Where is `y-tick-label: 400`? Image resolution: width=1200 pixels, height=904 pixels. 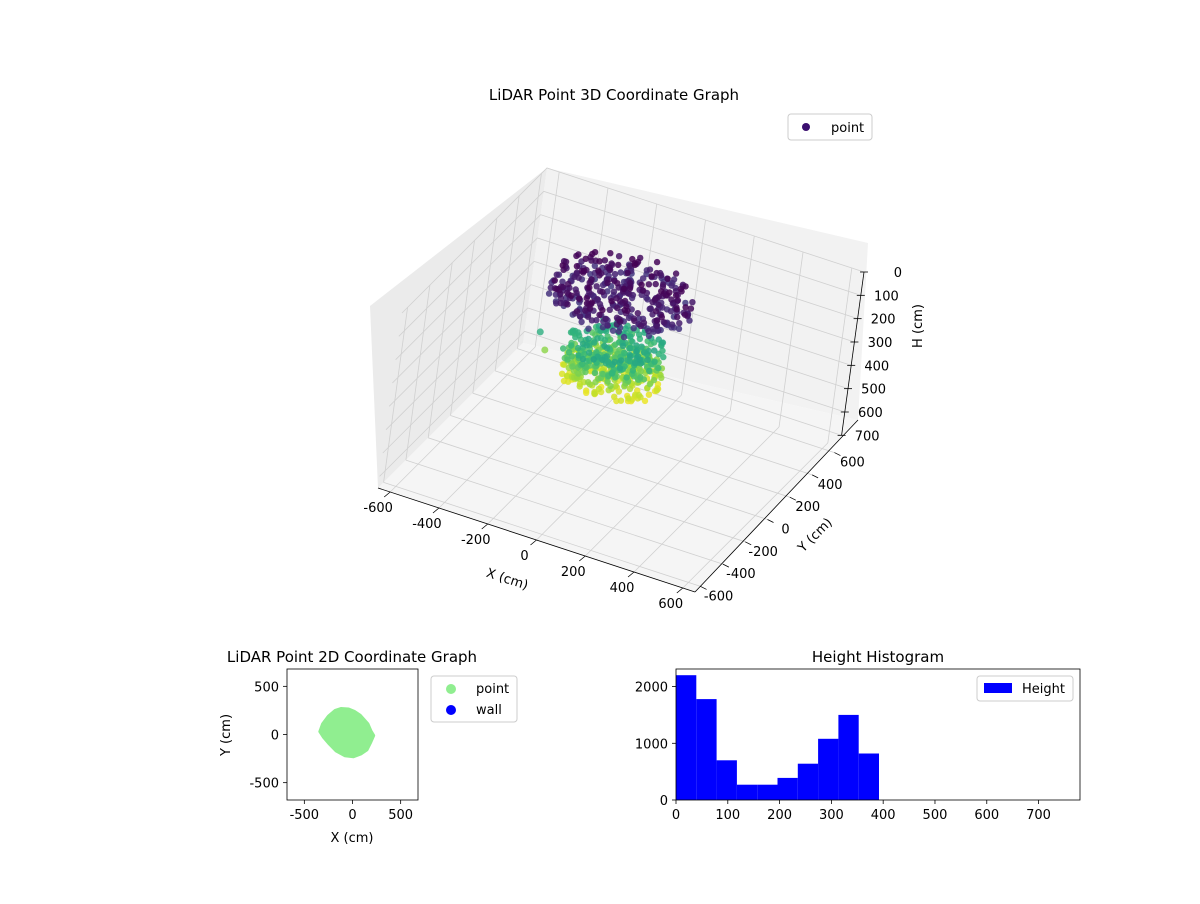 y-tick-label: 400 is located at coordinates (830, 485).